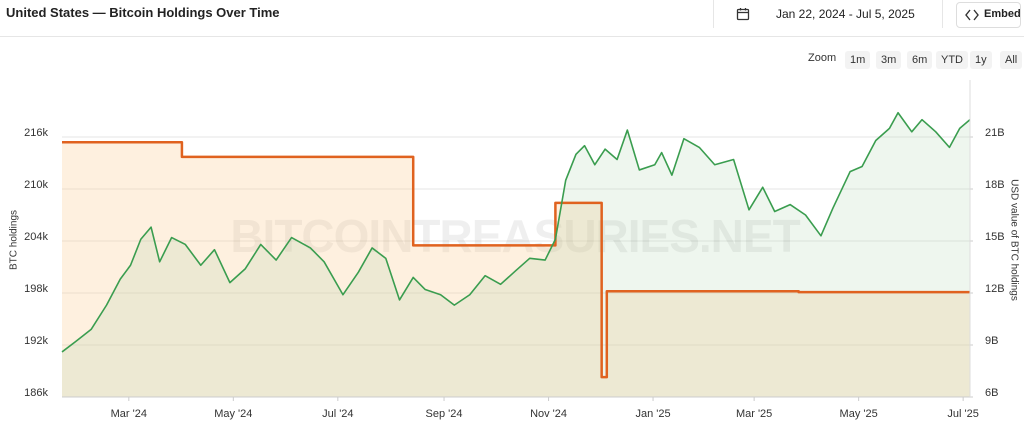 Image resolution: width=1024 pixels, height=427 pixels. I want to click on y-tick-label: 192k, so click(36, 341).